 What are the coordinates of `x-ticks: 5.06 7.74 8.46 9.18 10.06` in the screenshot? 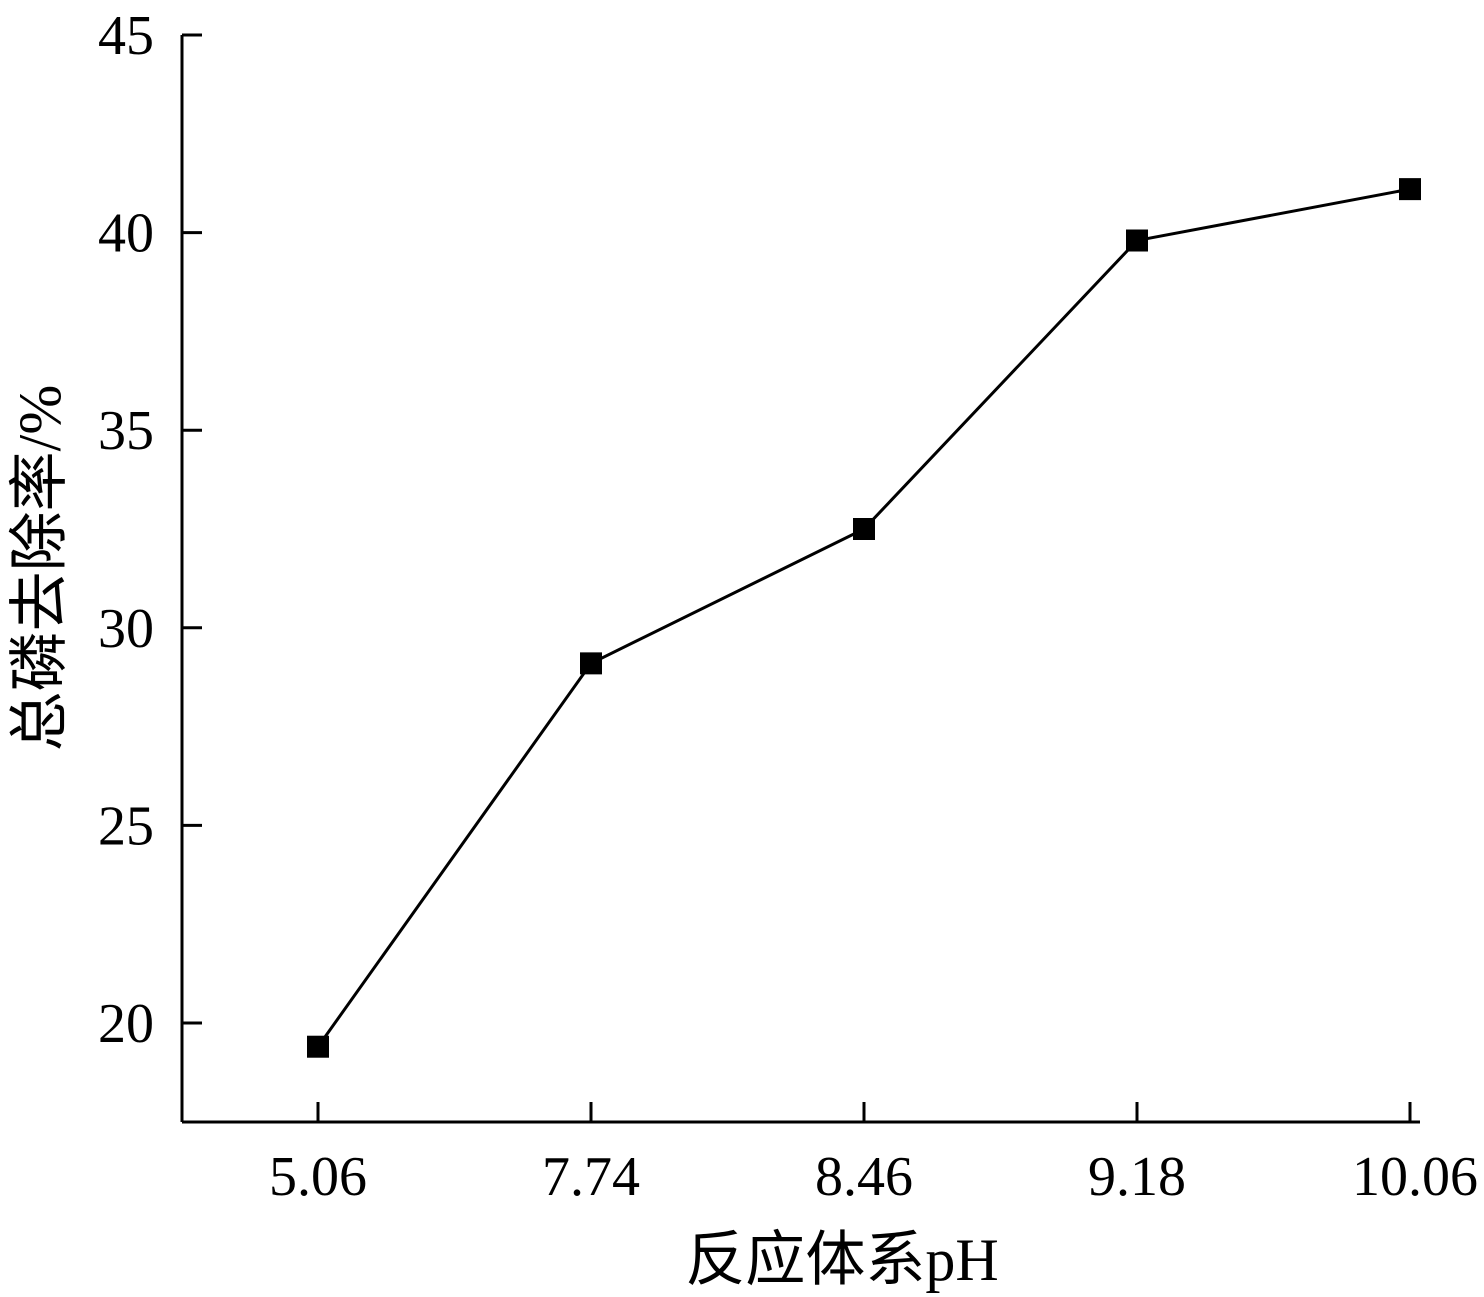 It's located at (873, 1155).